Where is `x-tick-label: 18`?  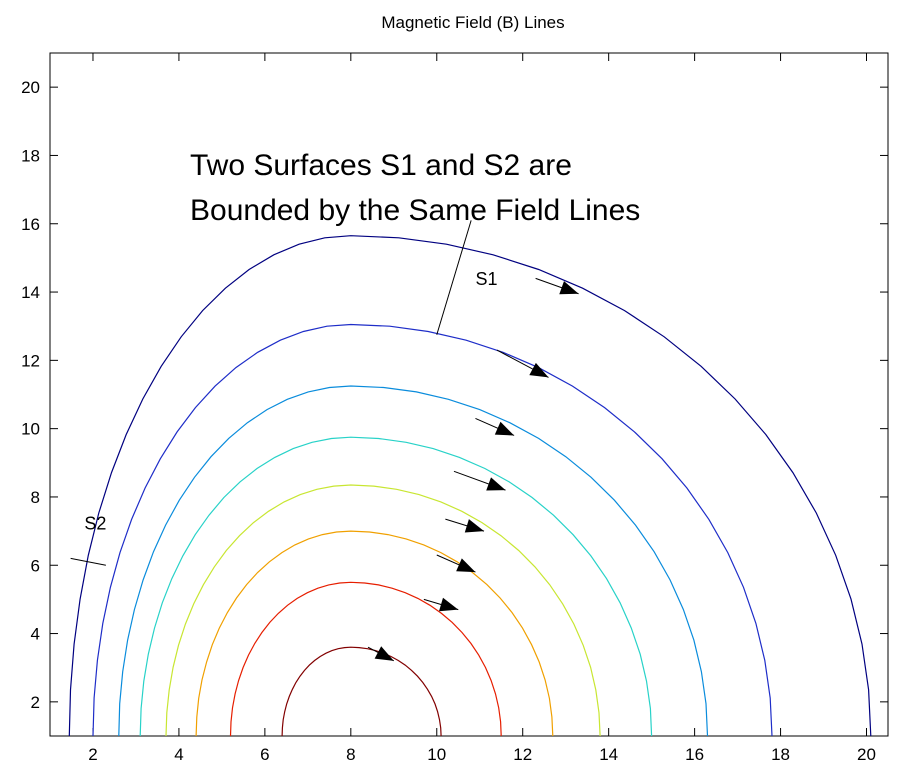
x-tick-label: 18 is located at coordinates (780, 754).